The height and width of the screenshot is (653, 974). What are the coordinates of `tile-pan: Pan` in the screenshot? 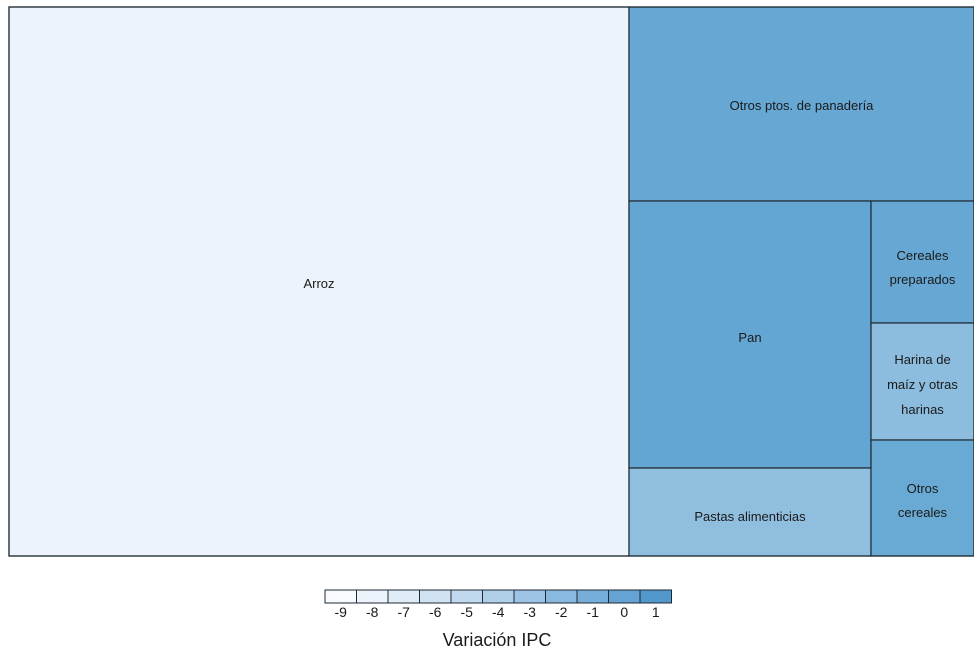 It's located at (750, 334).